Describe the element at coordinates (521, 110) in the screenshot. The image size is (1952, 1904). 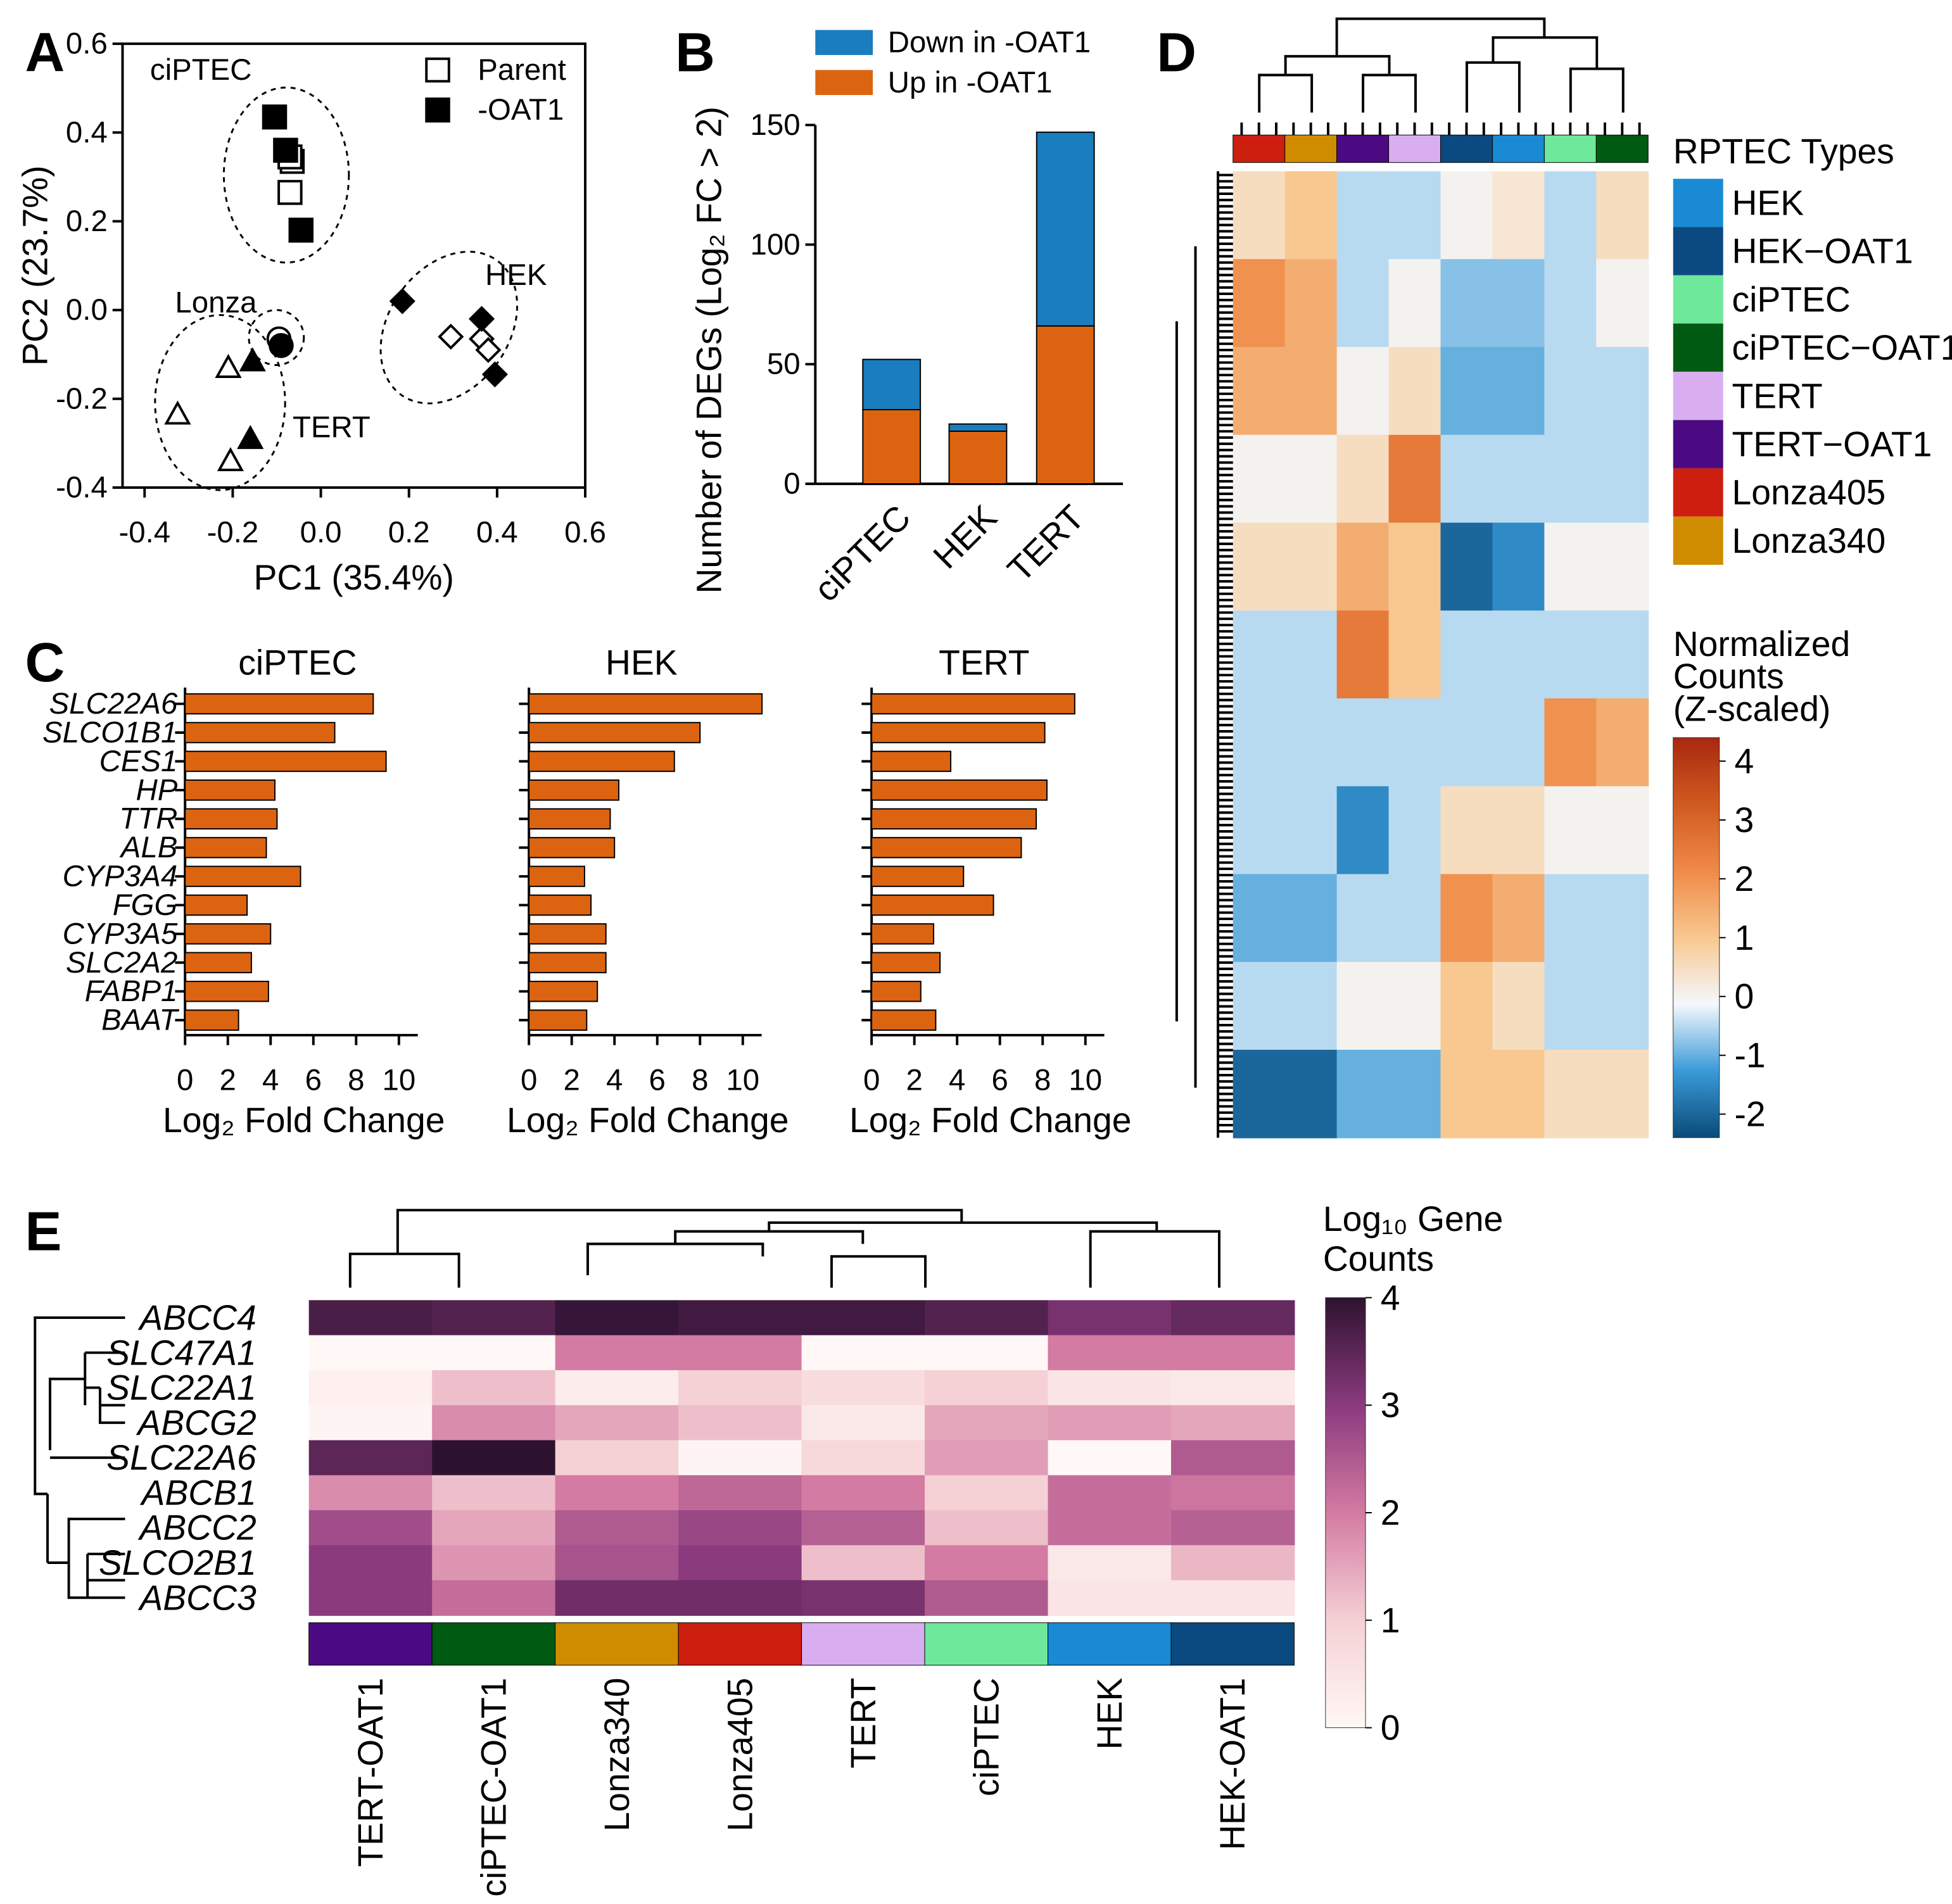
I see `legend-label: -OAT1` at that location.